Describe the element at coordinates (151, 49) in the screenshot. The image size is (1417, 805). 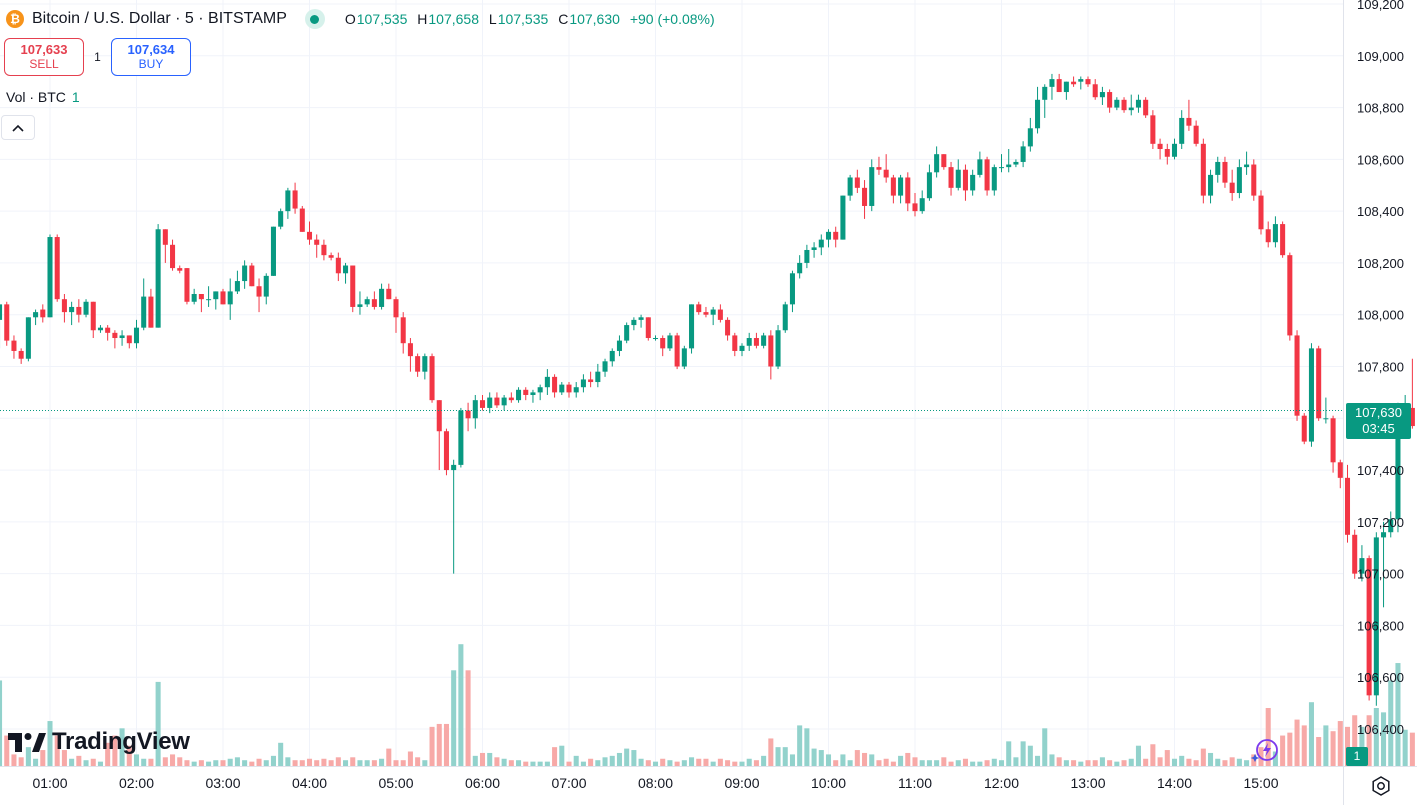
I see `buy-price: 107,634` at that location.